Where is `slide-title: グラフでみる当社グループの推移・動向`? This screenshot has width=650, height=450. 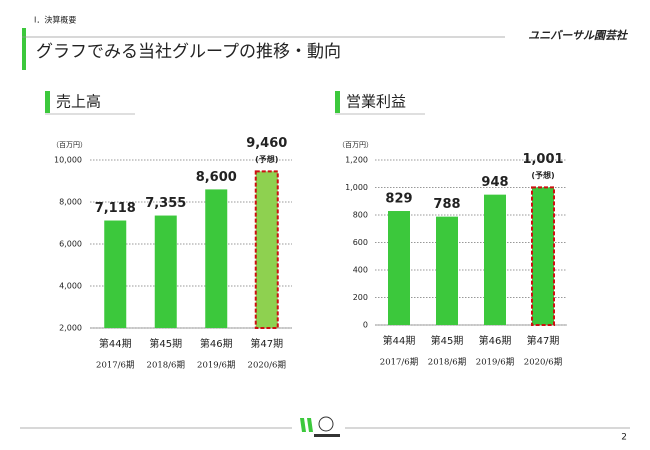
slide-title: グラフでみる当社グループの推移・動向 is located at coordinates (188, 52).